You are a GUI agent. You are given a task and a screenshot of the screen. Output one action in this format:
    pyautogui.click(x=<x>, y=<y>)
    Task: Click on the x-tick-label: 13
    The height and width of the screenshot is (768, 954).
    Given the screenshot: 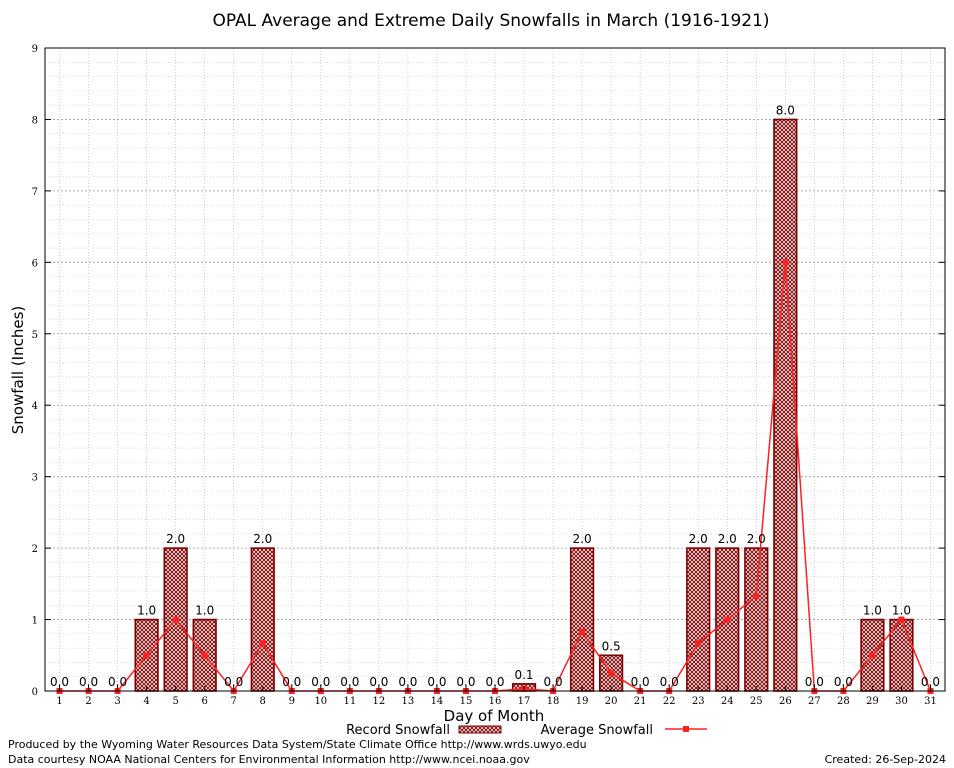 What is the action you would take?
    pyautogui.click(x=408, y=701)
    